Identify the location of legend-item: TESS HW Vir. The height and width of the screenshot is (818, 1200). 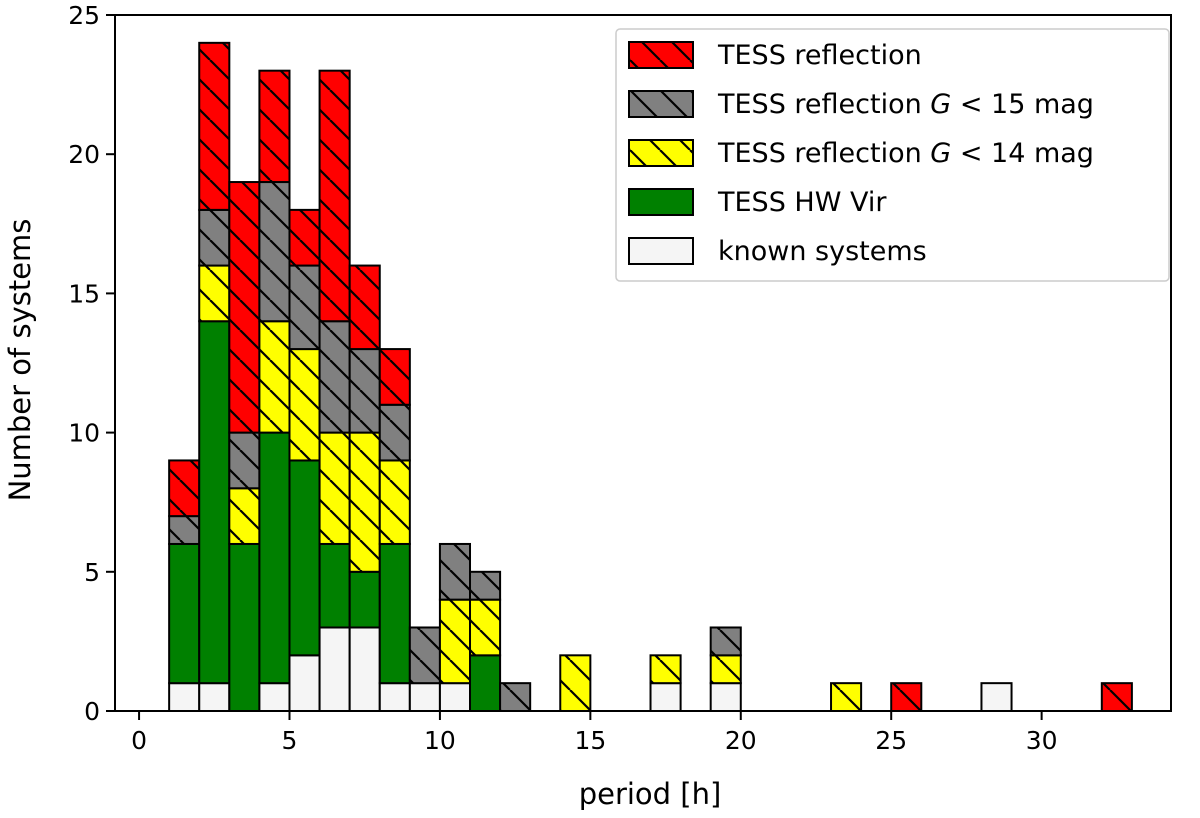
(757, 202).